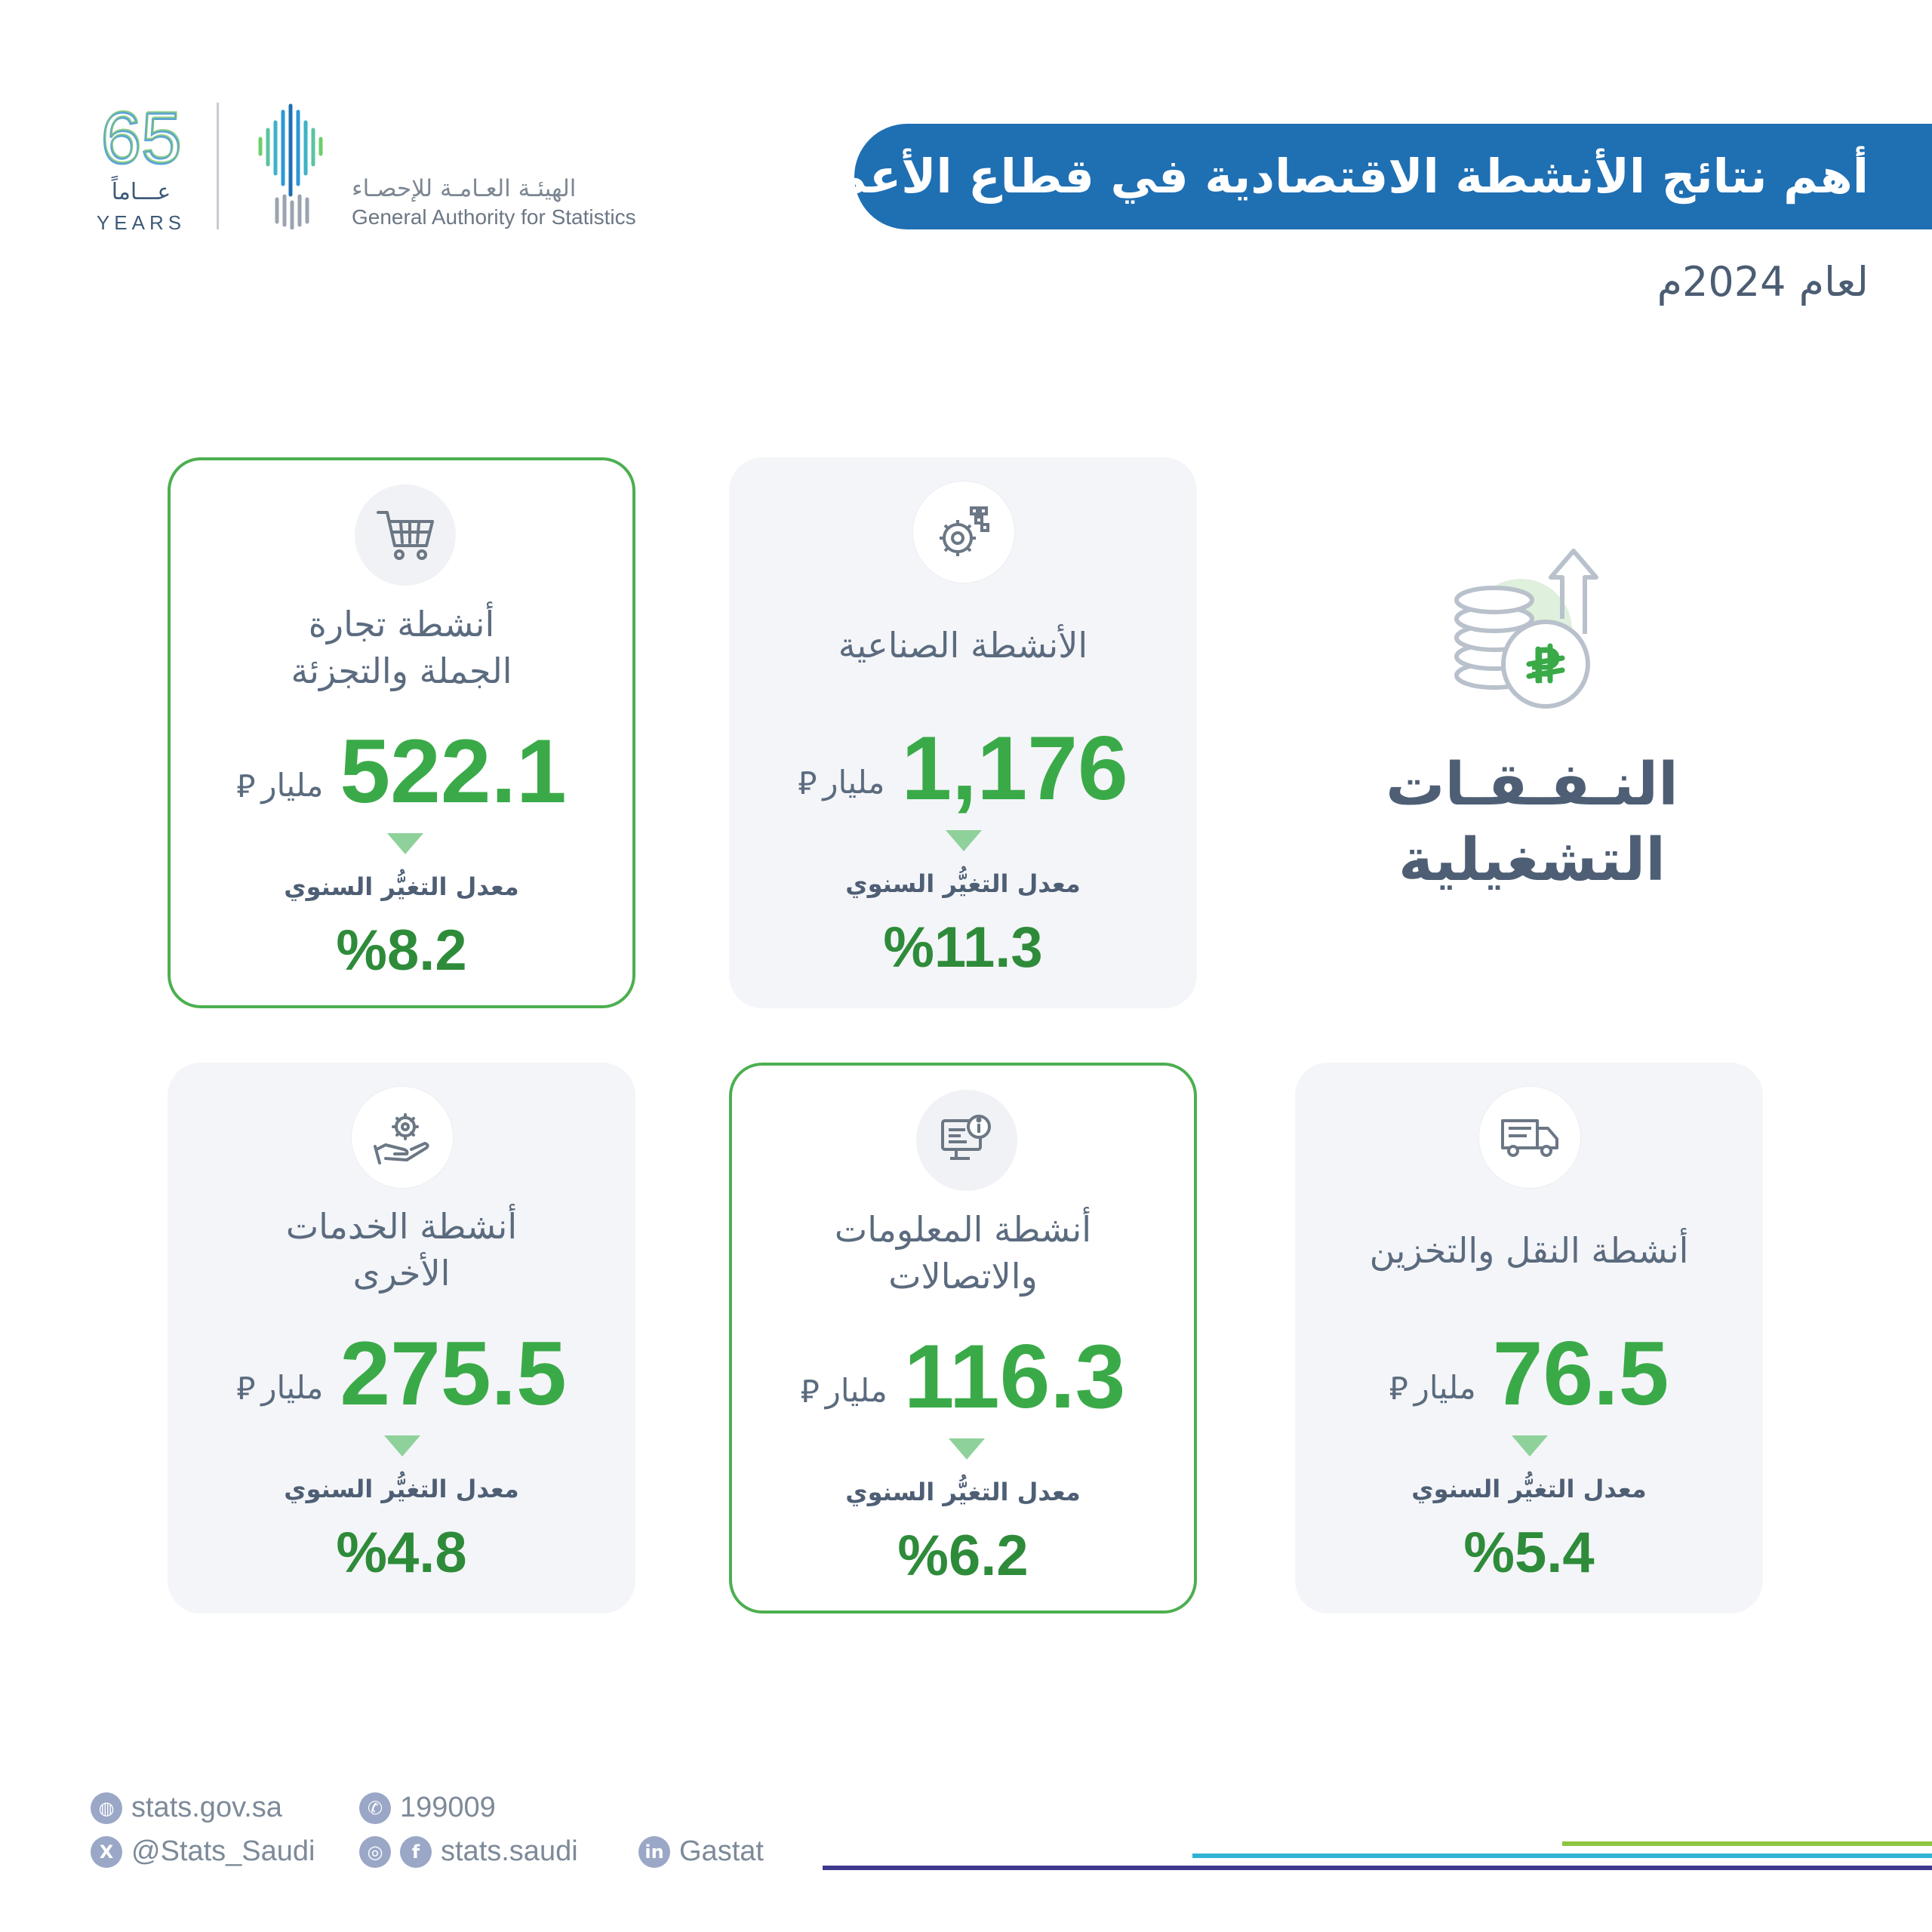 The width and height of the screenshot is (1932, 1932). Describe the element at coordinates (494, 217) in the screenshot. I see `gastat-name-english: General Authority for Statistics` at that location.